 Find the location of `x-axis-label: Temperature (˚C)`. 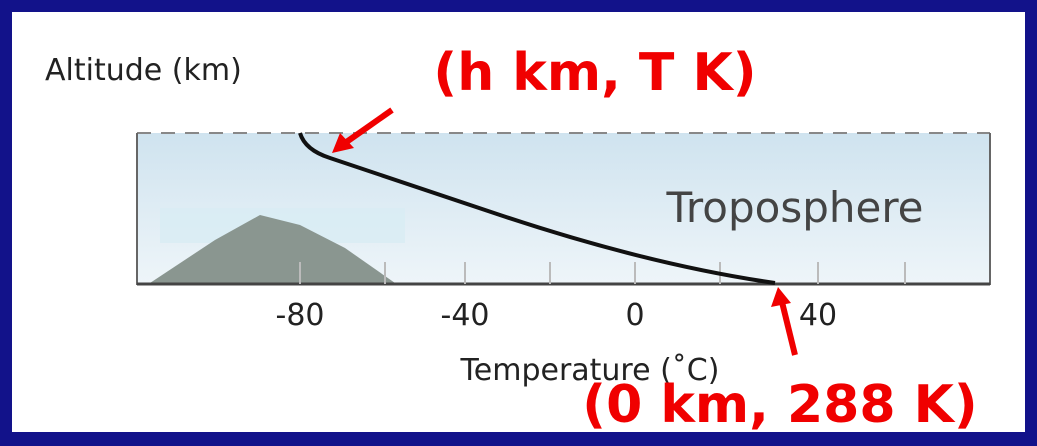

x-axis-label: Temperature (˚C) is located at coordinates (590, 370).